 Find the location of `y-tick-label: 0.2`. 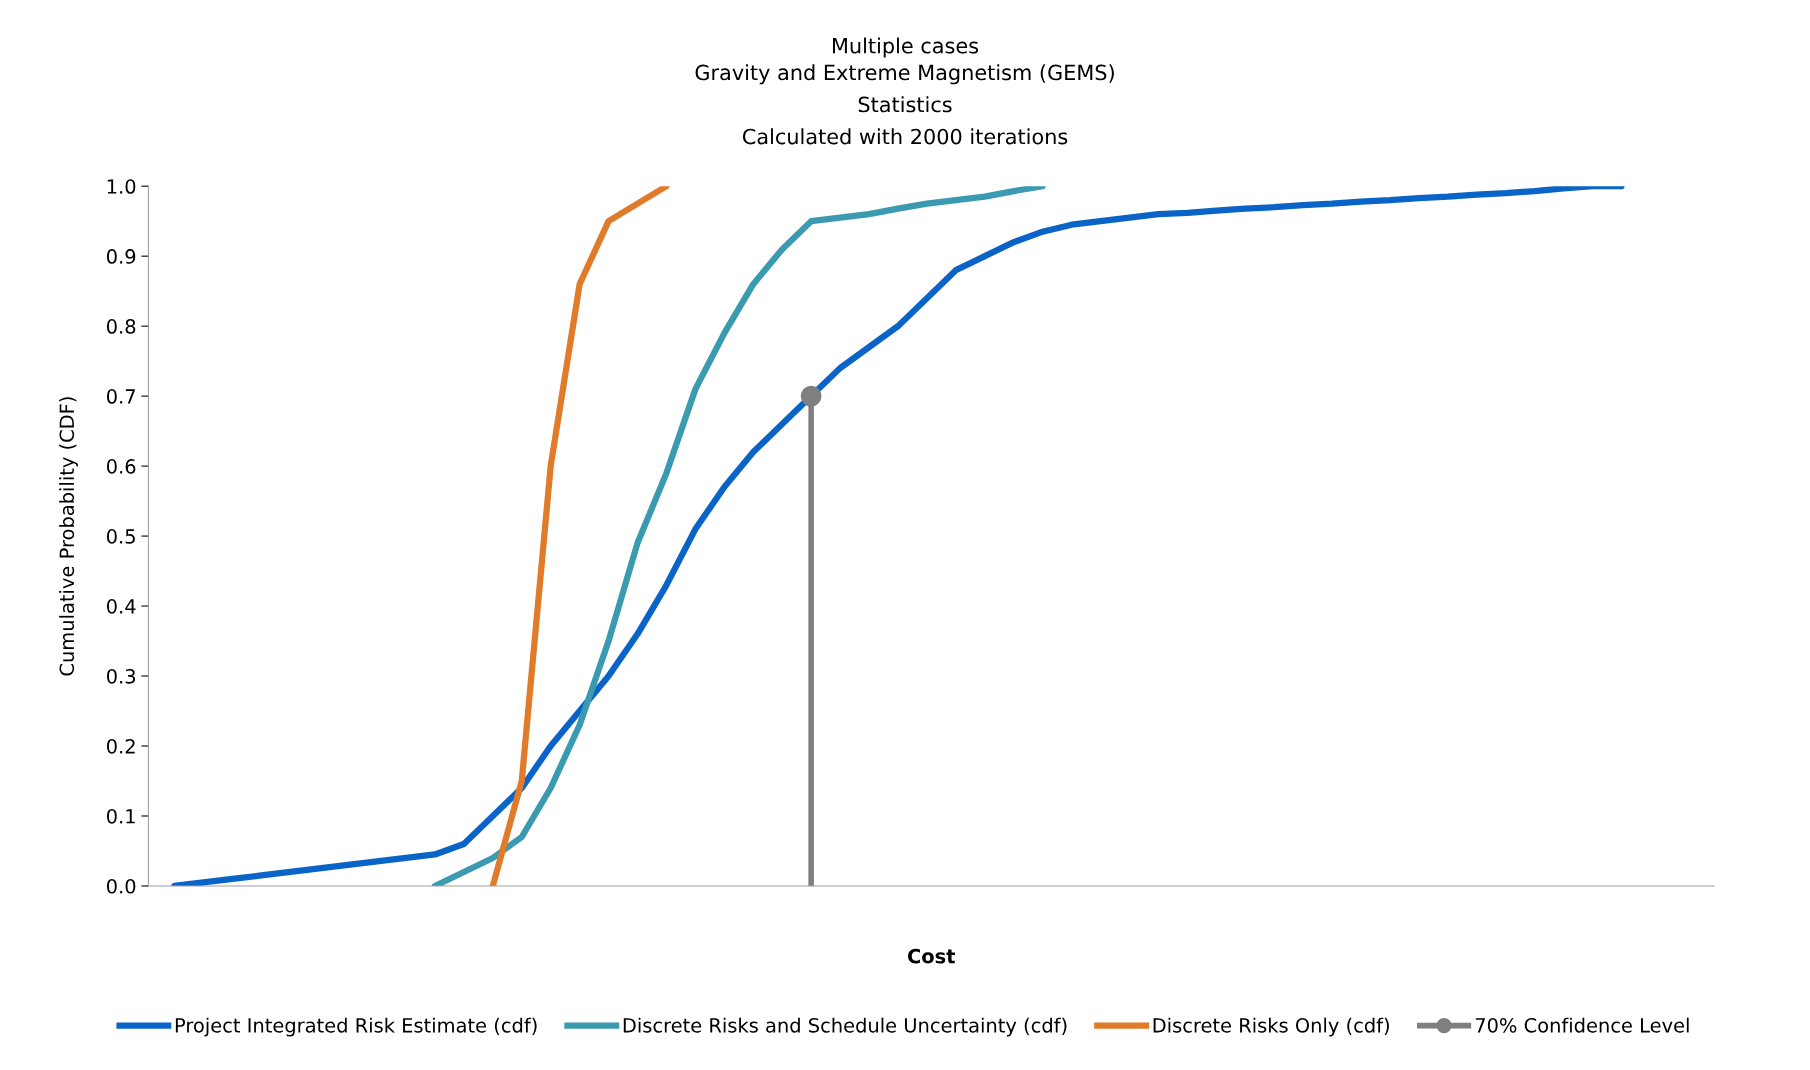

y-tick-label: 0.2 is located at coordinates (120, 746).